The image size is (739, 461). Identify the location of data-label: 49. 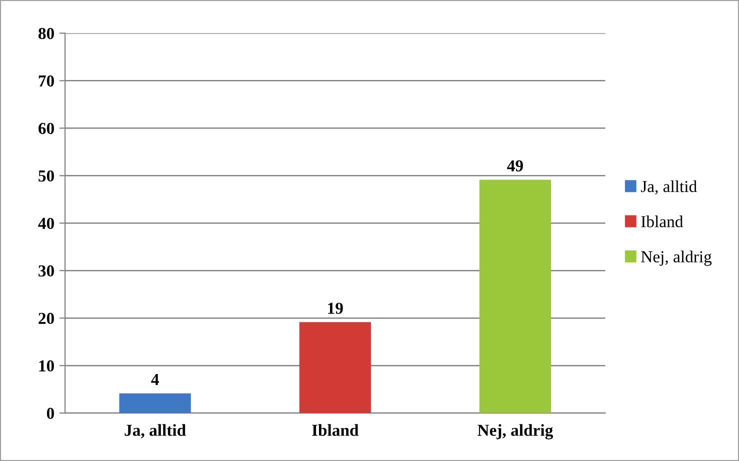
(515, 166).